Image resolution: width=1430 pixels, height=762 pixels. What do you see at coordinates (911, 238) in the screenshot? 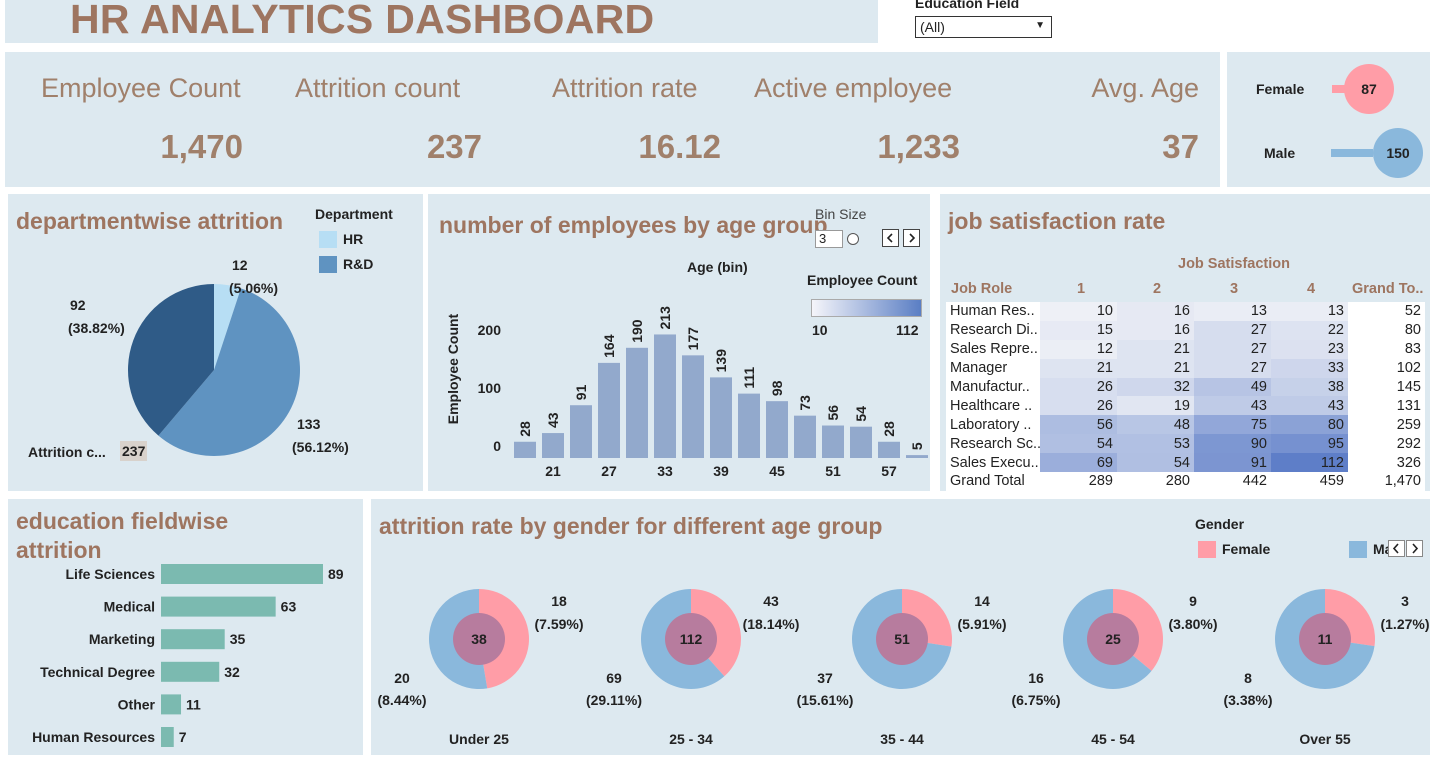
I see `bin-size-increase-button` at bounding box center [911, 238].